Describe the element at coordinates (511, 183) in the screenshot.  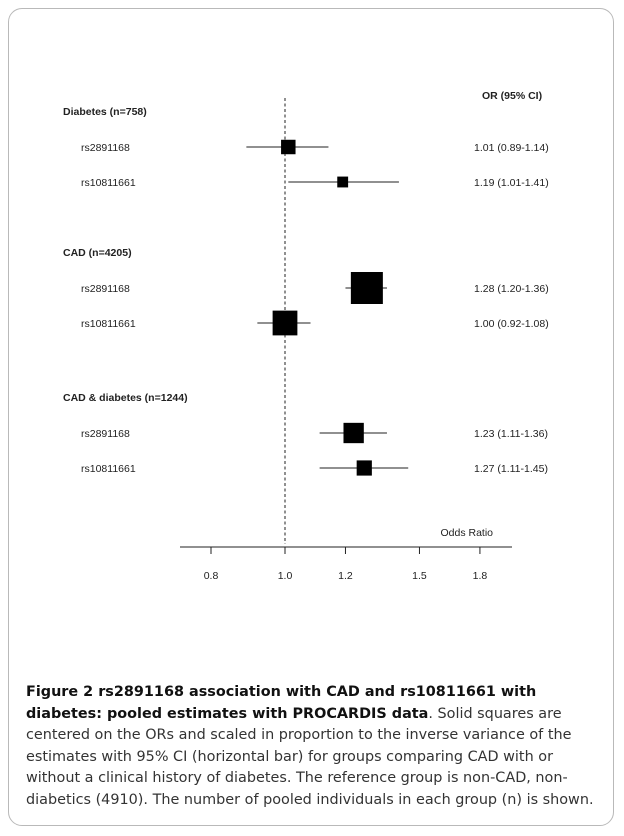
I see `ci-value: 1.19 (1.01-1.41)` at that location.